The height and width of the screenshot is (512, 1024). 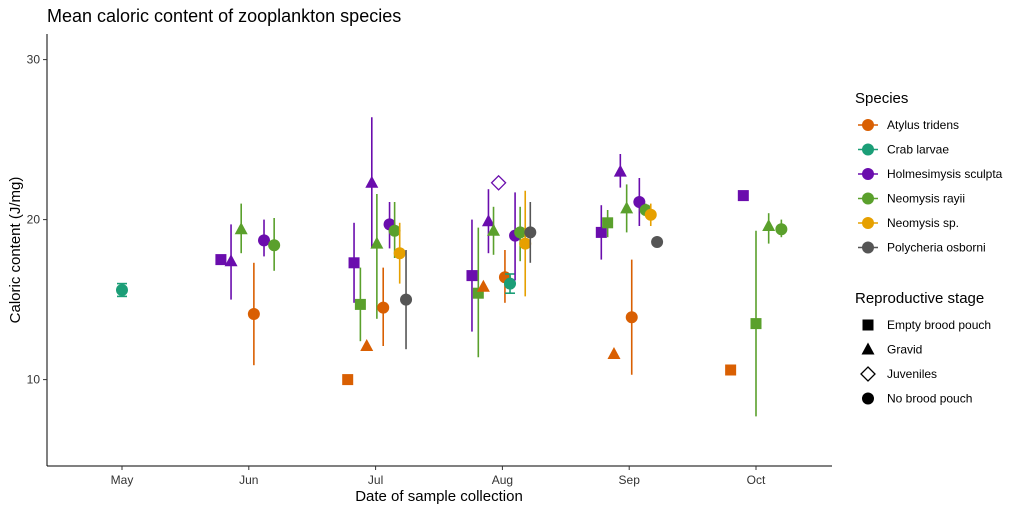 I want to click on legend-label: Atylus tridens, so click(x=923, y=125).